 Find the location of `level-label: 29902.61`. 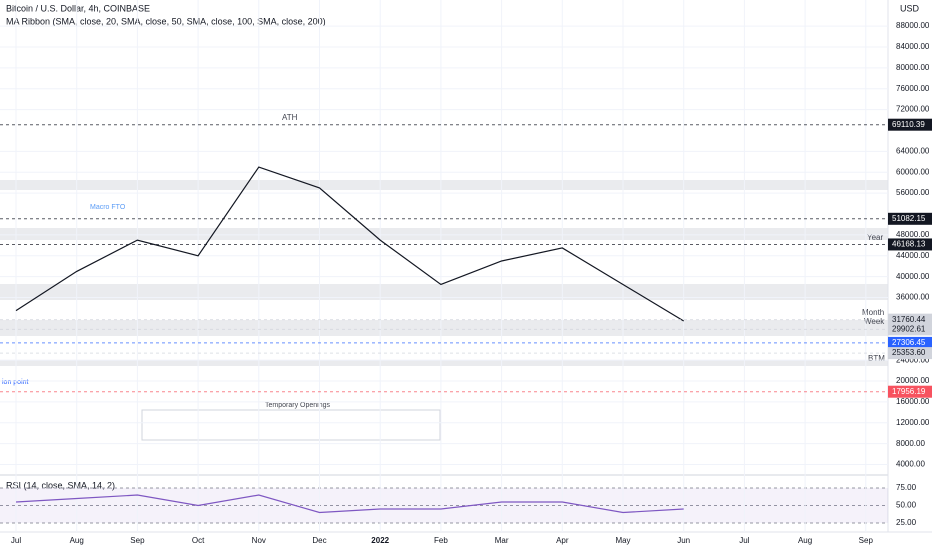

level-label: 29902.61 is located at coordinates (909, 328).